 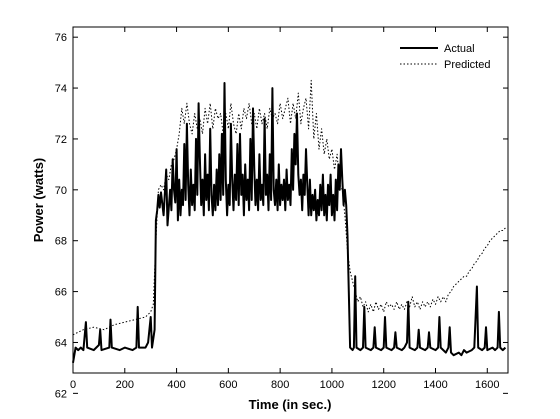 I want to click on x-tick-label: 1400, so click(x=435, y=385).